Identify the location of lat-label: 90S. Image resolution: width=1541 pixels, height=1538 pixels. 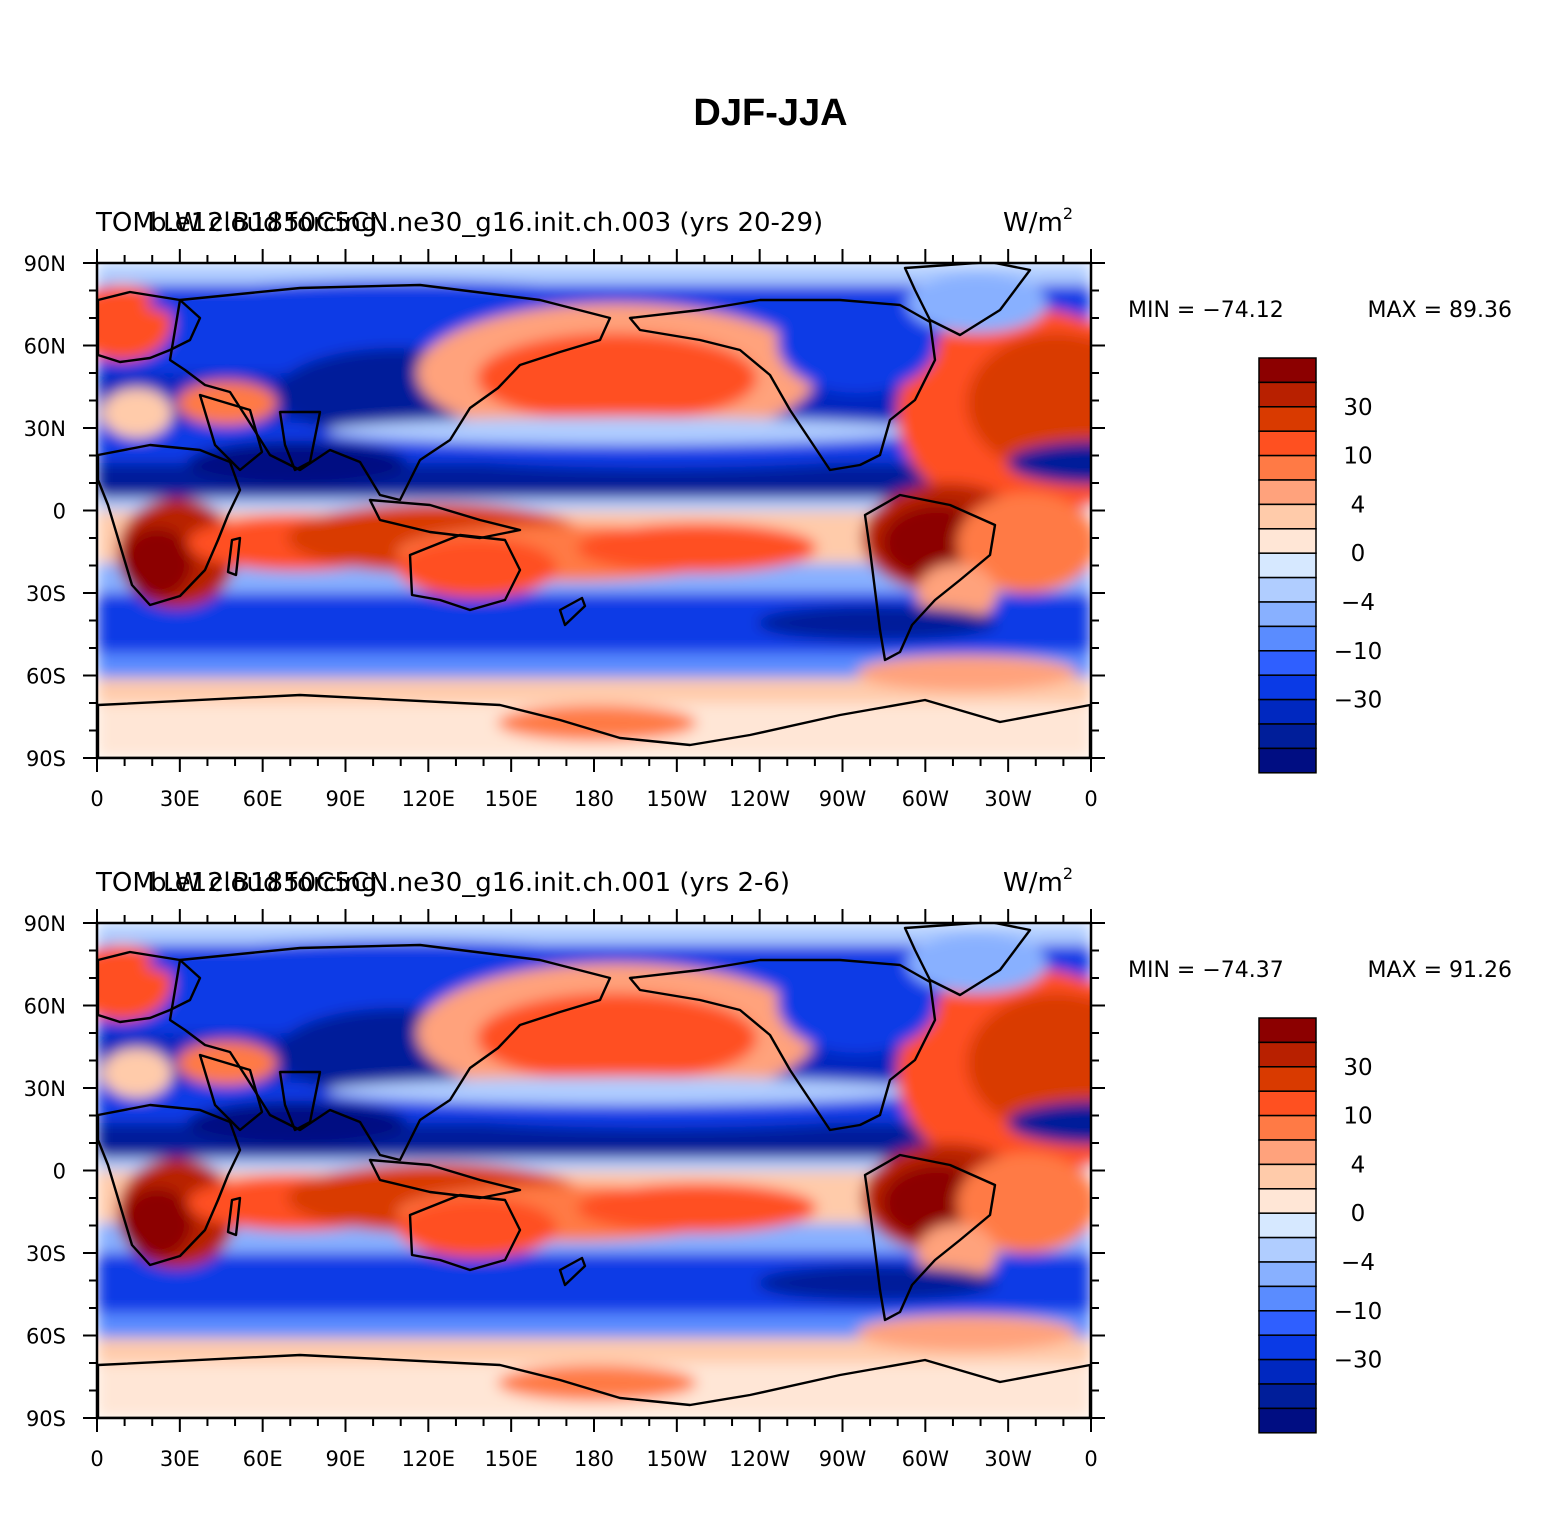
(46, 1419).